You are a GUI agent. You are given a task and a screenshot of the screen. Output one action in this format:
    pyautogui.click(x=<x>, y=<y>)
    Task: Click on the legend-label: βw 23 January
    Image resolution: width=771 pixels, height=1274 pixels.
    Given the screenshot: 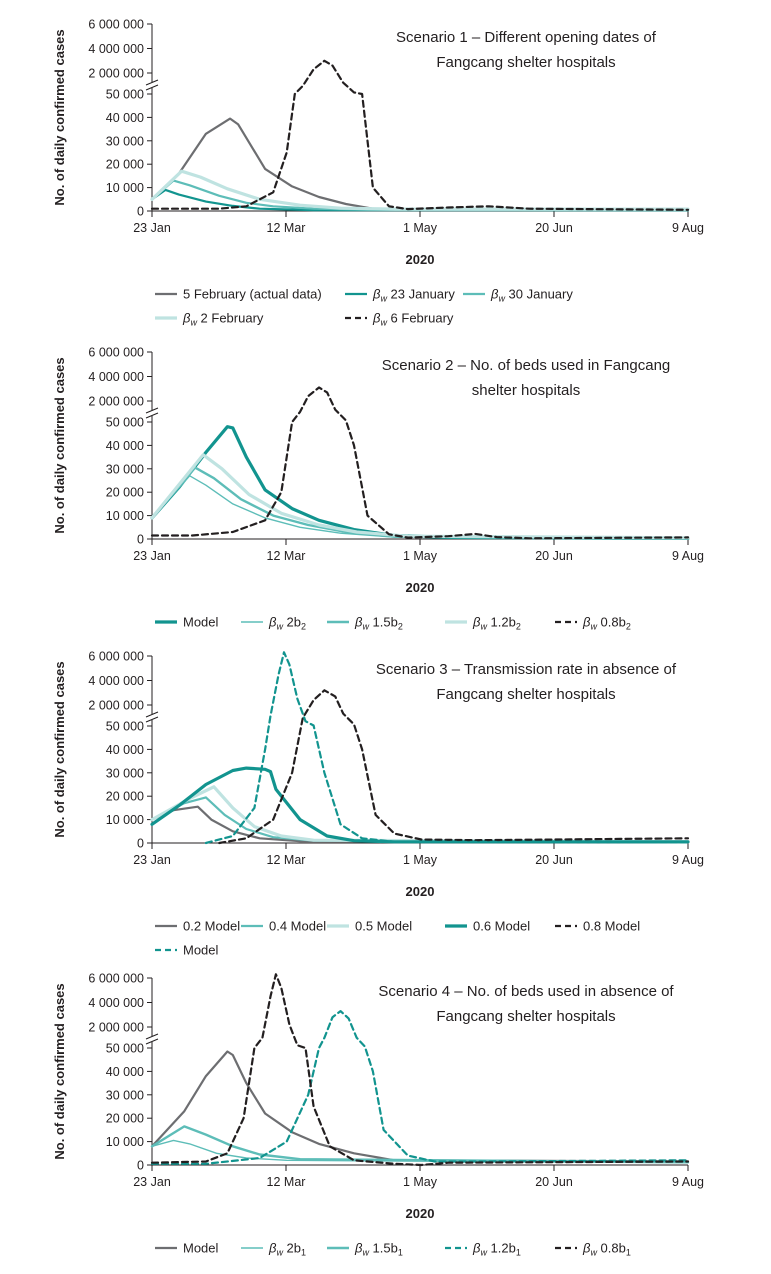 What is the action you would take?
    pyautogui.click(x=413, y=295)
    